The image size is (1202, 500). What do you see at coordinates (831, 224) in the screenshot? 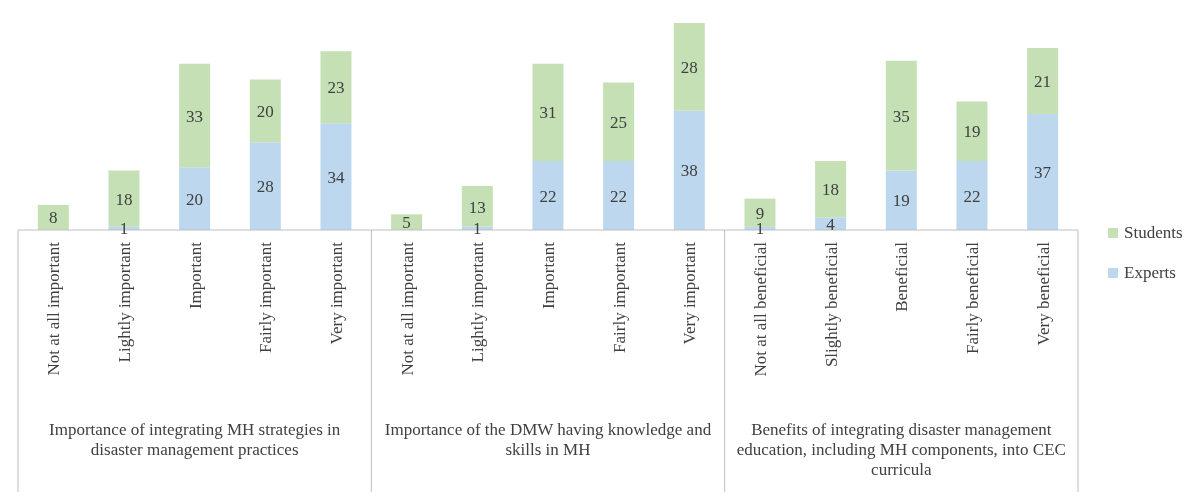
I see `data-label: 4` at bounding box center [831, 224].